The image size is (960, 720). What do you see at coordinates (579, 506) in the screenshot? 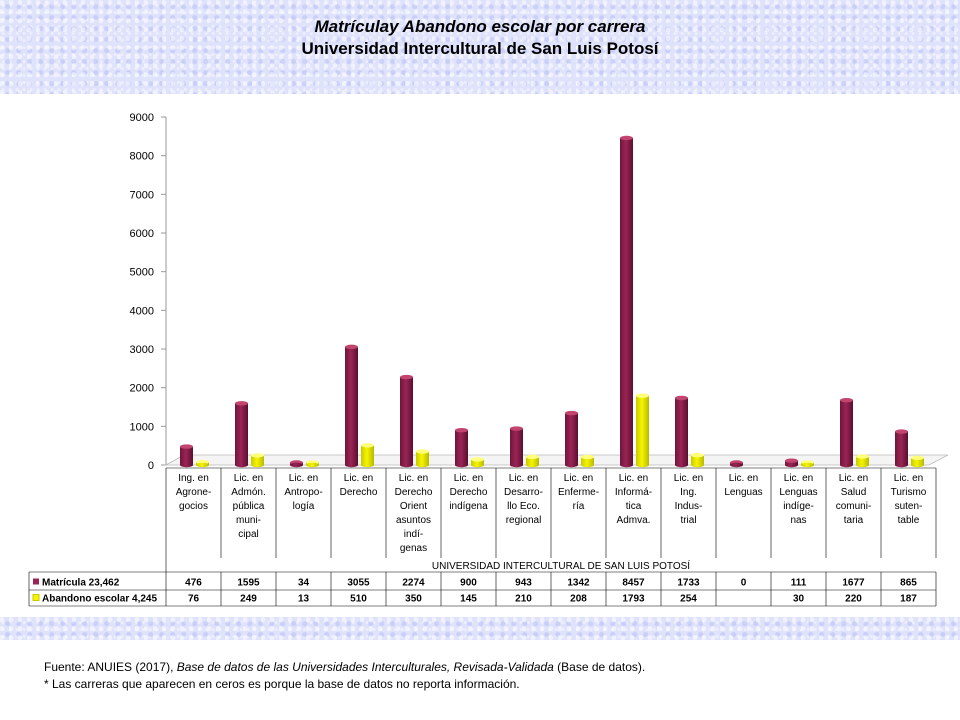
I see `category-label: ría` at bounding box center [579, 506].